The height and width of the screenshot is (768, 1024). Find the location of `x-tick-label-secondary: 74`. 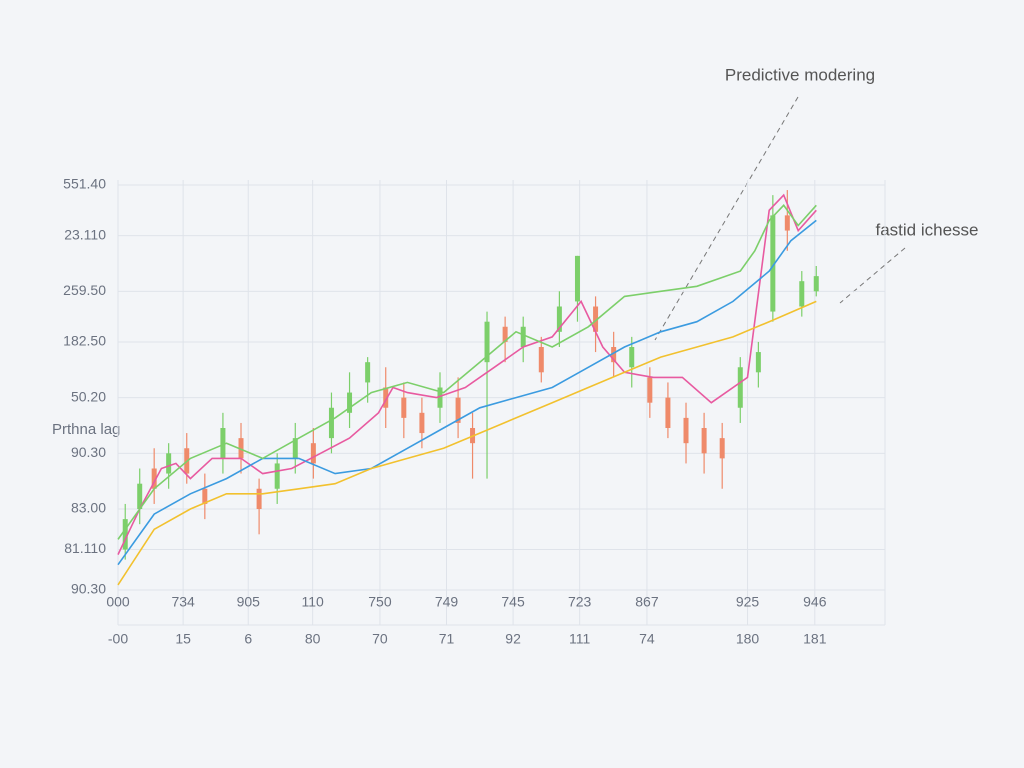

x-tick-label-secondary: 74 is located at coordinates (647, 639).